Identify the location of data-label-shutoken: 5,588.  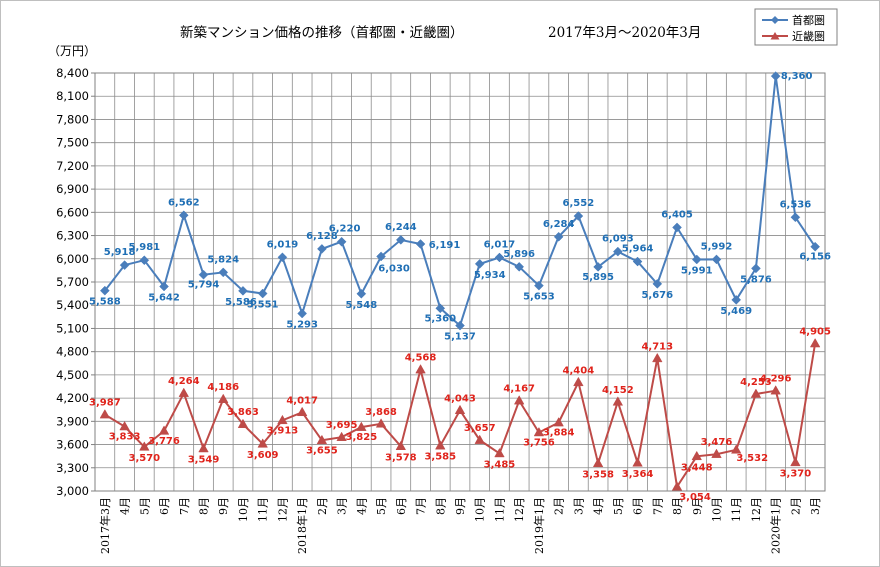
(105, 302).